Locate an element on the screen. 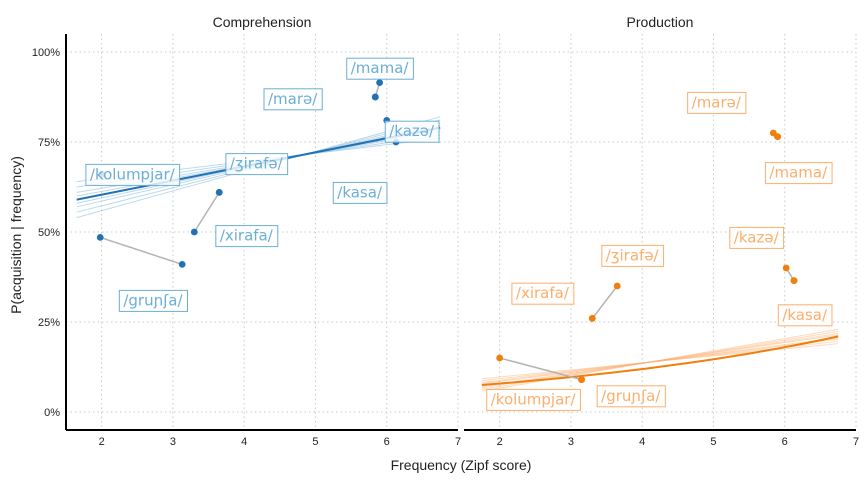 This screenshot has height=480, width=864. y-tick-label: 75% is located at coordinates (49, 143).